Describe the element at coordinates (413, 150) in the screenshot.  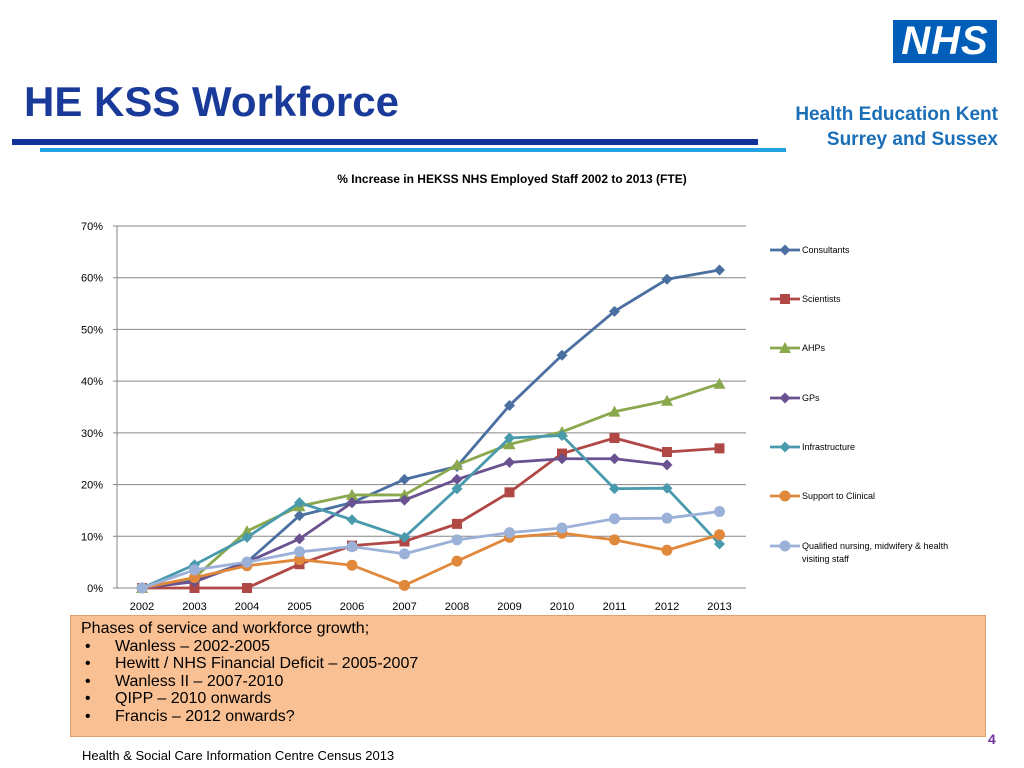
I see `title-rule-light` at that location.